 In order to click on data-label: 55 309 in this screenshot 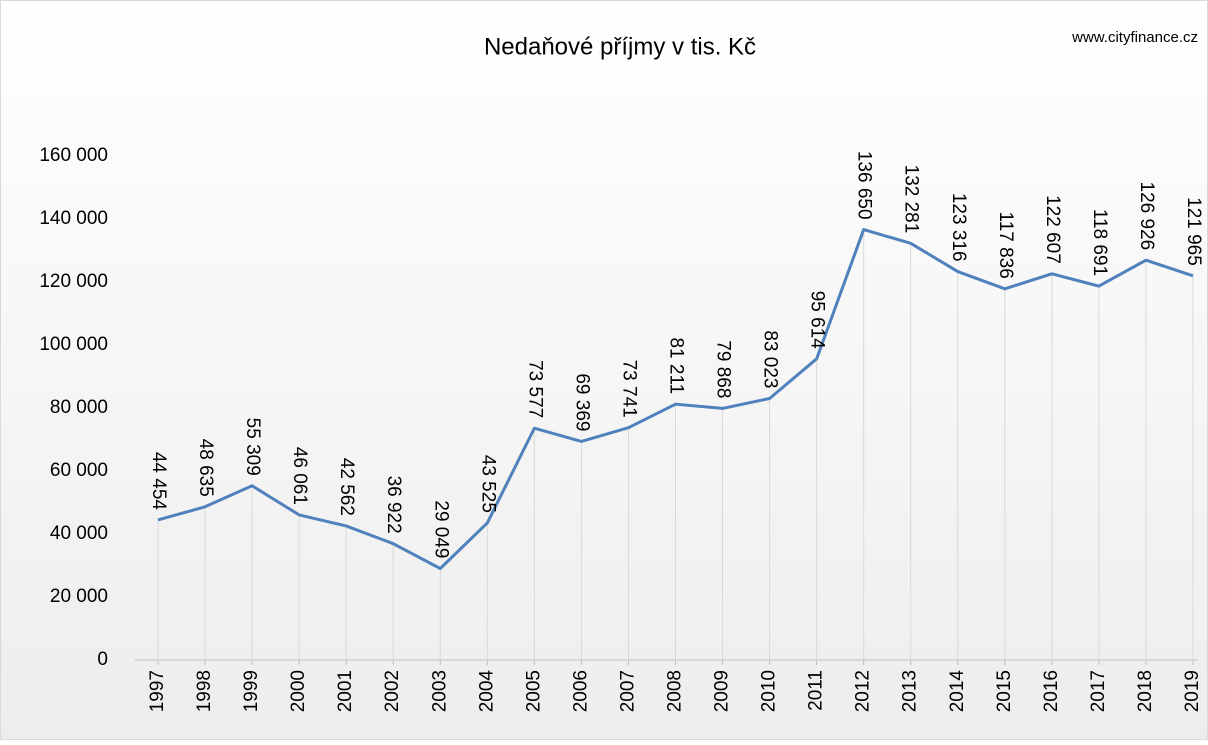, I will do `click(252, 447)`.